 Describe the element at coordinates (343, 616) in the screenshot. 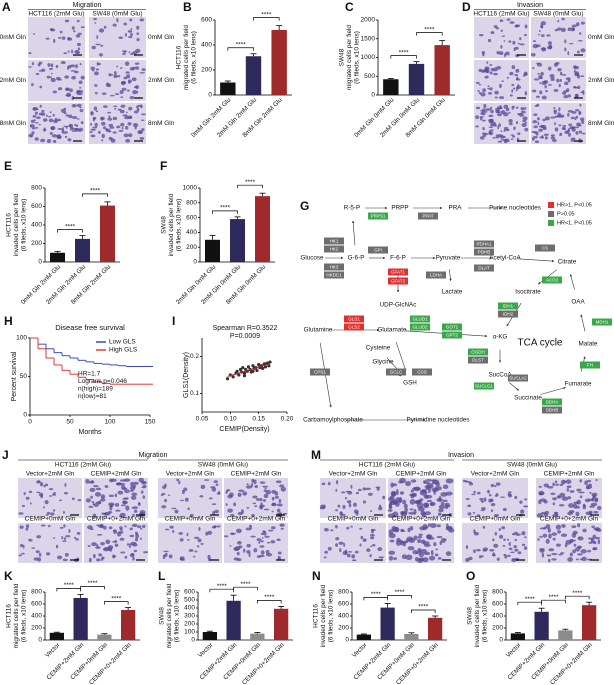

I see `y-tick-label: 400` at that location.